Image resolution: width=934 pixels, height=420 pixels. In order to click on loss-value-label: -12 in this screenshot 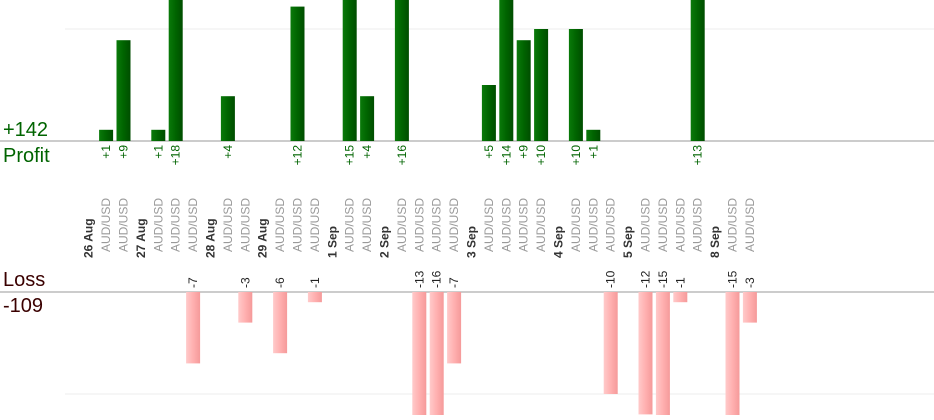, I will do `click(646, 279)`.